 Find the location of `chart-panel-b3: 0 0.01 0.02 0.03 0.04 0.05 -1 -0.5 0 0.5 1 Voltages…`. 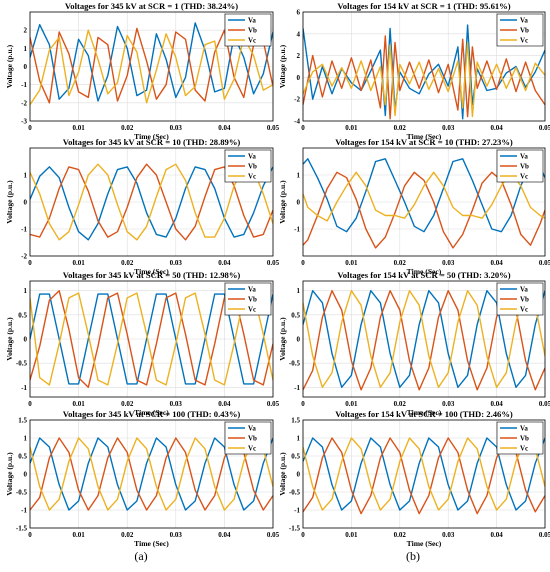

chart-panel-b3: 0 0.01 0.02 0.03 0.04 0.05 -1 -0.5 0 0.5 1 Voltages… is located at coordinates (414, 343).